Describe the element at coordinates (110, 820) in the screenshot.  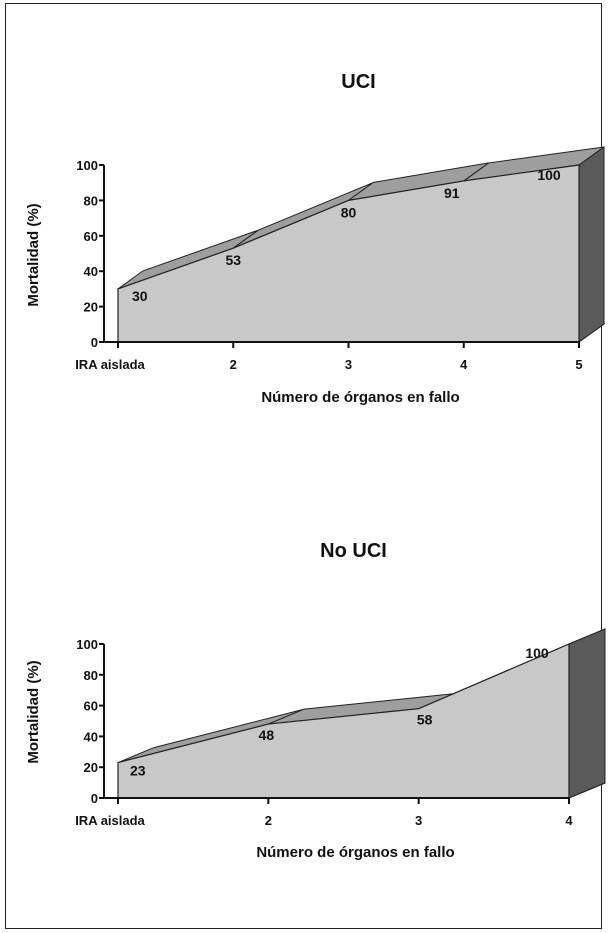
I see `chart-2-xtick-1: IRA aislada` at that location.